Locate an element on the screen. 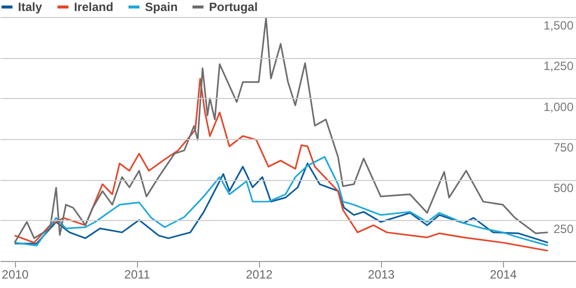 Image resolution: width=576 pixels, height=288 pixels. y-tick-label: 750 is located at coordinates (563, 147).